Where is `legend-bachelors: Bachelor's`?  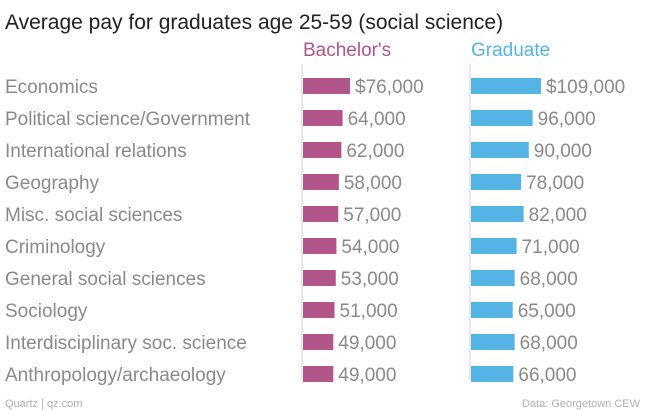
legend-bachelors: Bachelor's is located at coordinates (347, 50).